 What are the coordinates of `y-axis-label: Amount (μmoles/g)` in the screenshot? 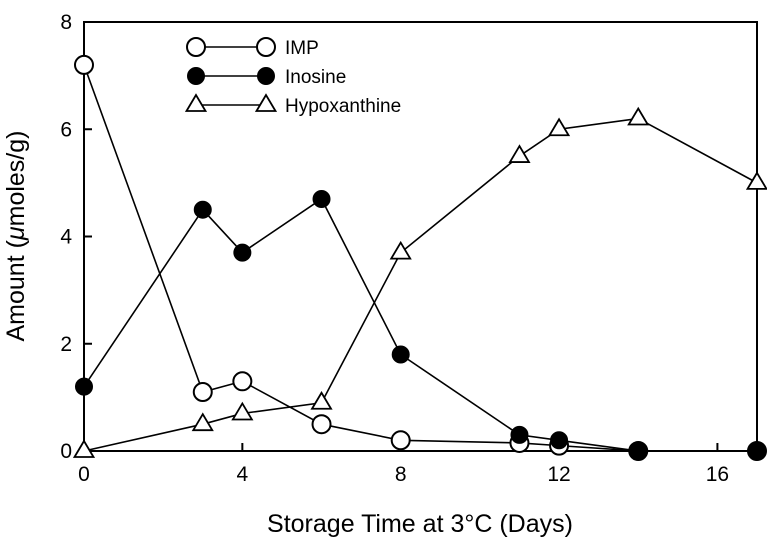 It's located at (16, 235).